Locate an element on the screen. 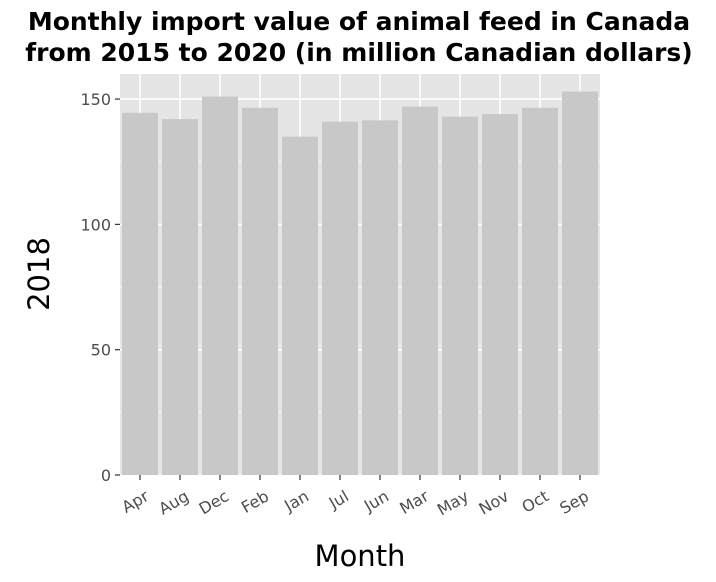  y-axis: 0 50 100 150 is located at coordinates (100, 287).